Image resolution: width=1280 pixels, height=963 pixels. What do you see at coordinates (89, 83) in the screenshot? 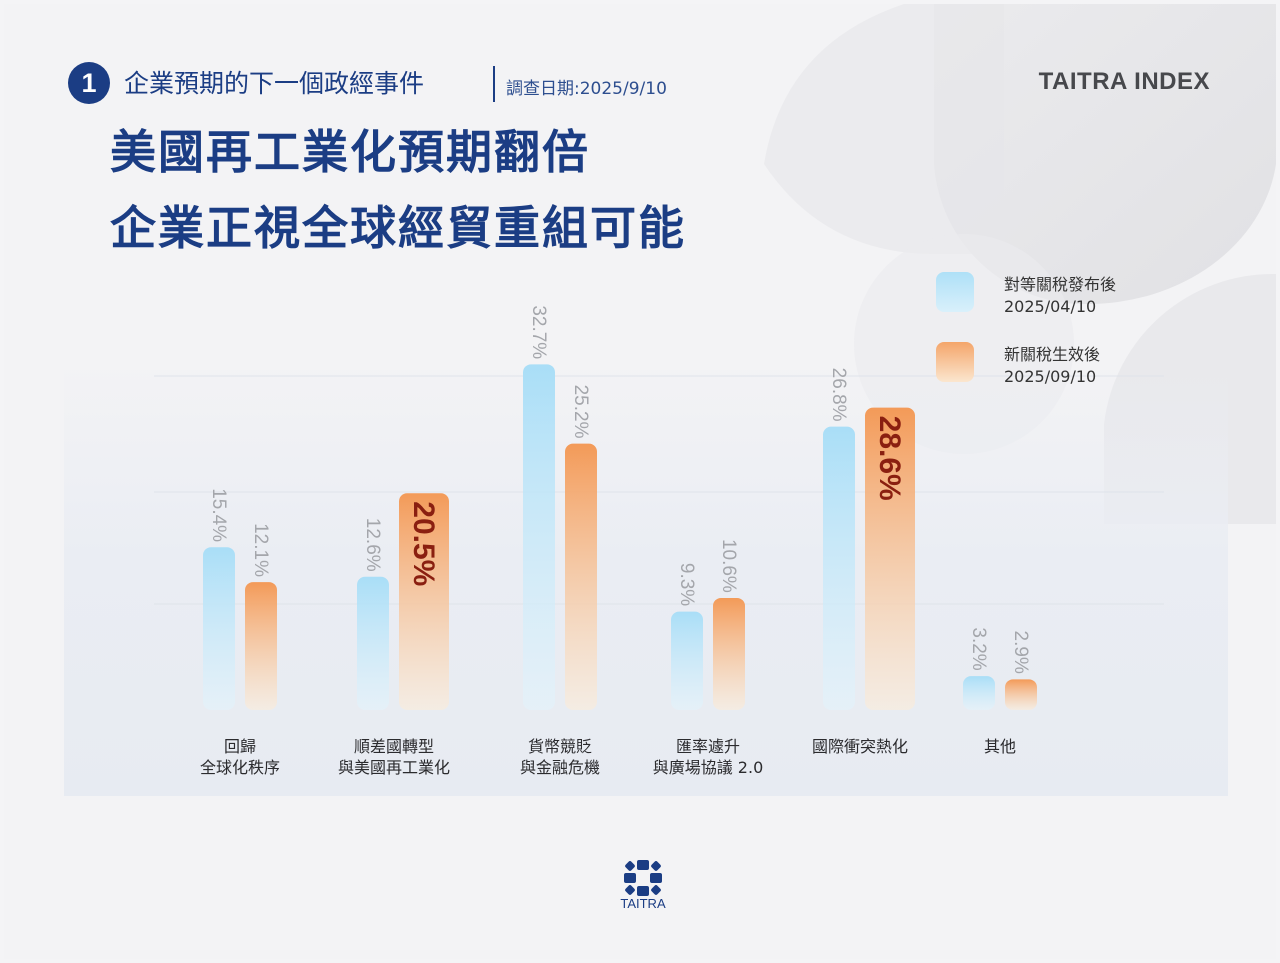
I see `step-number-badge: 1` at bounding box center [89, 83].